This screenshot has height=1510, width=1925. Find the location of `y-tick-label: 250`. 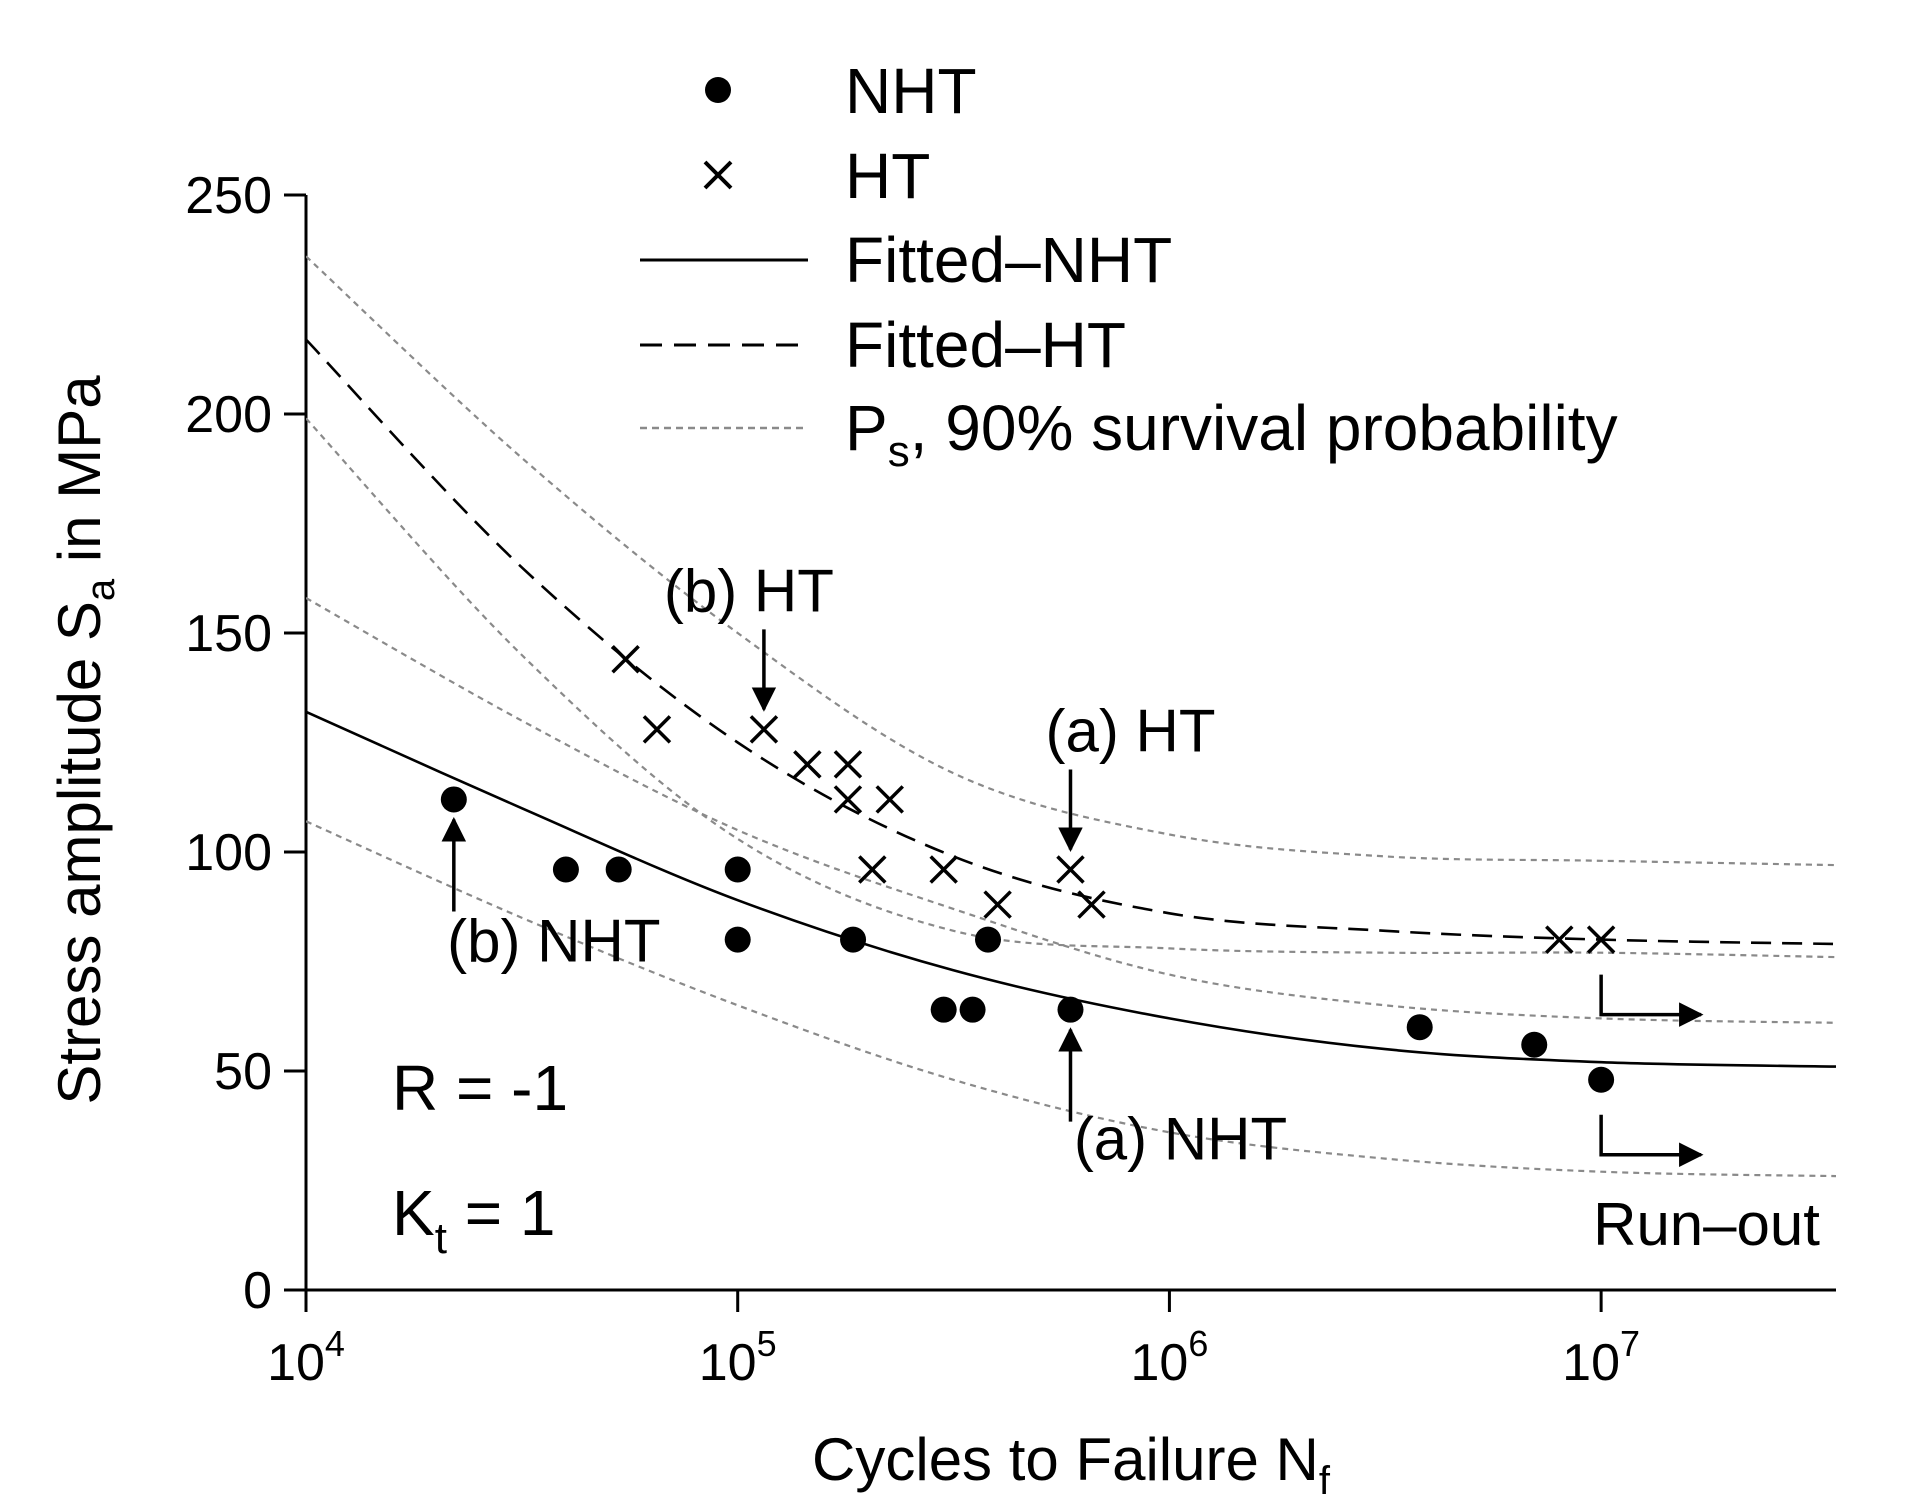

y-tick-label: 250 is located at coordinates (228, 196).